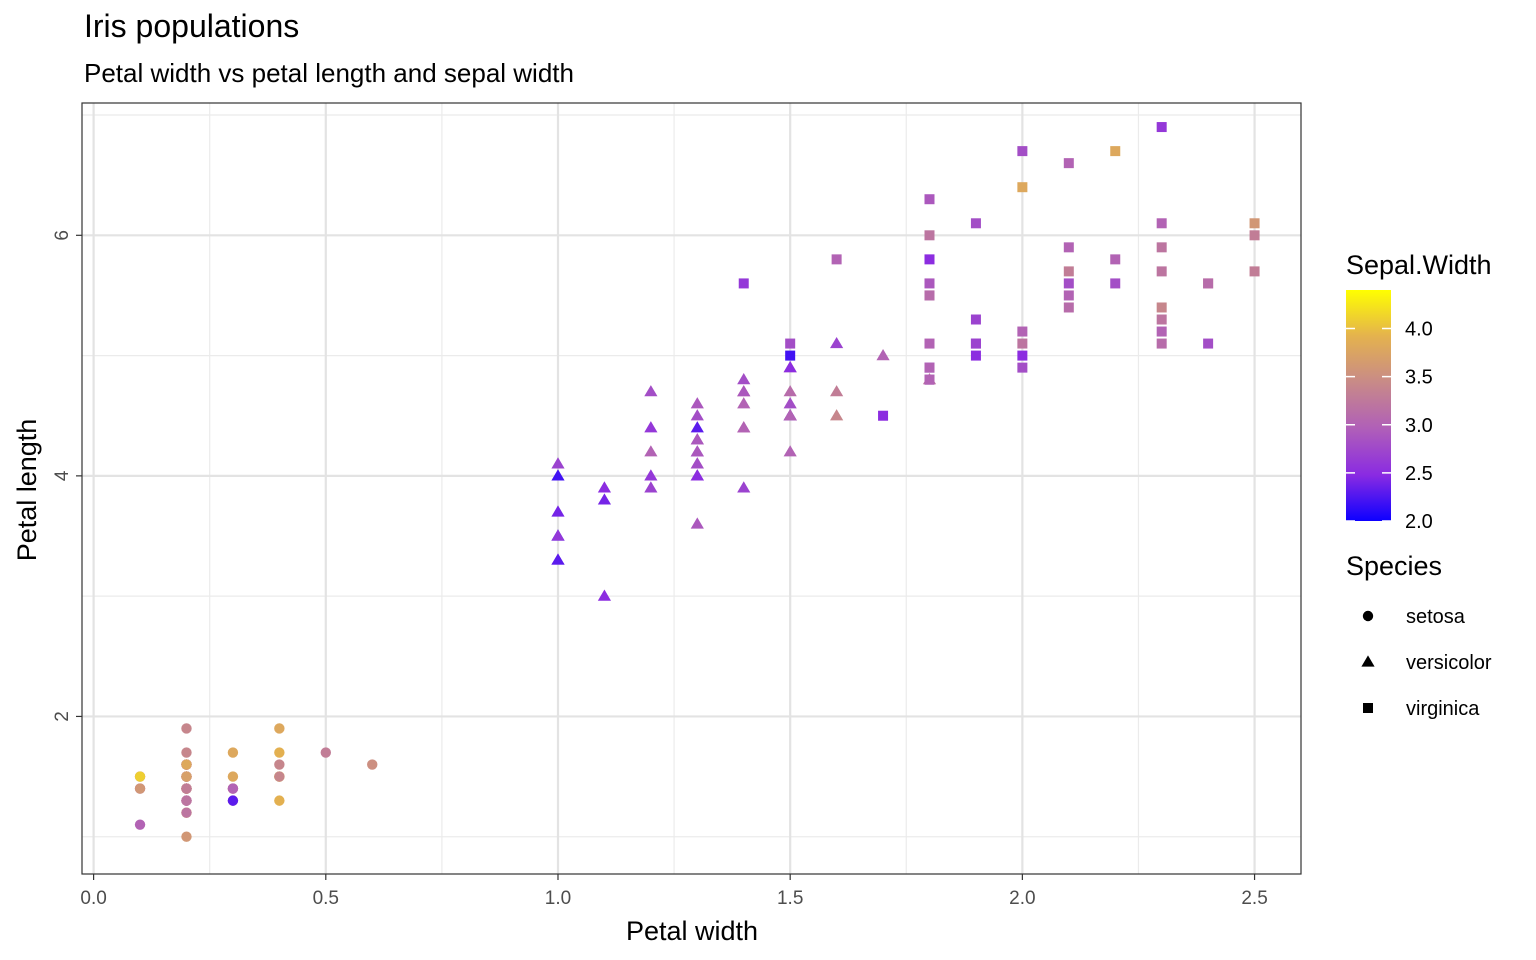 This screenshot has height=960, width=1536. What do you see at coordinates (1419, 474) in the screenshot?
I see `colorbar-tick-label: 2.5` at bounding box center [1419, 474].